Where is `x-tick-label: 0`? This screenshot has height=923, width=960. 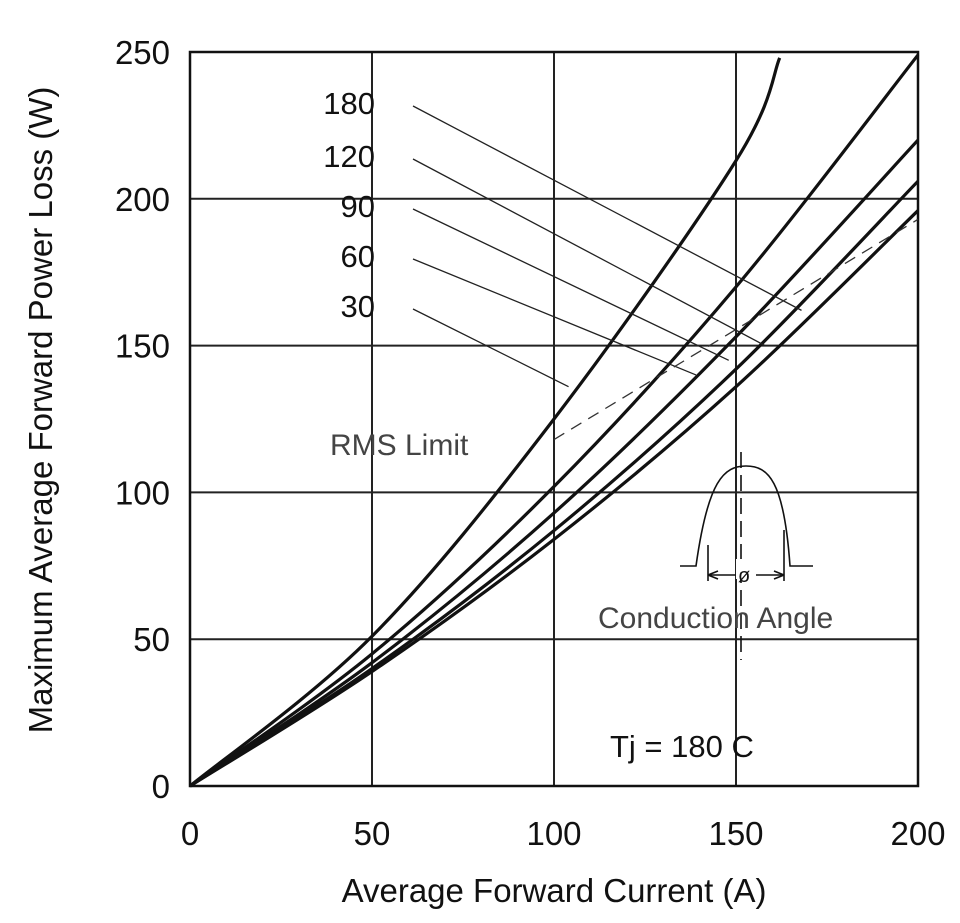 x-tick-label: 0 is located at coordinates (190, 833).